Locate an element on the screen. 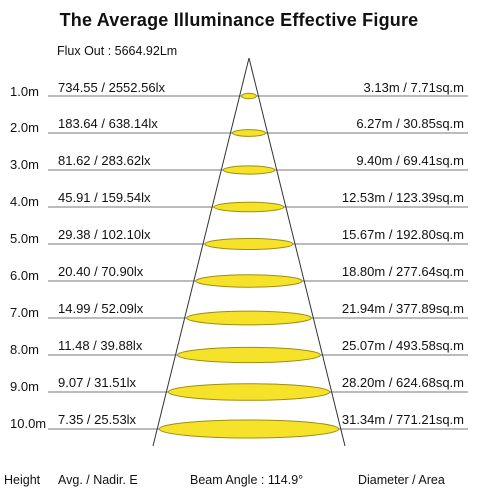 This screenshot has height=491, width=478. row-diameter-area: 6.27m / 30.85sq.m is located at coordinates (410, 123).